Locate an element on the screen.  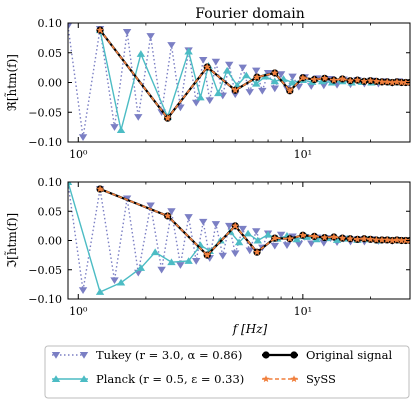
x-tick-label: 10¹ is located at coordinates (303, 311).